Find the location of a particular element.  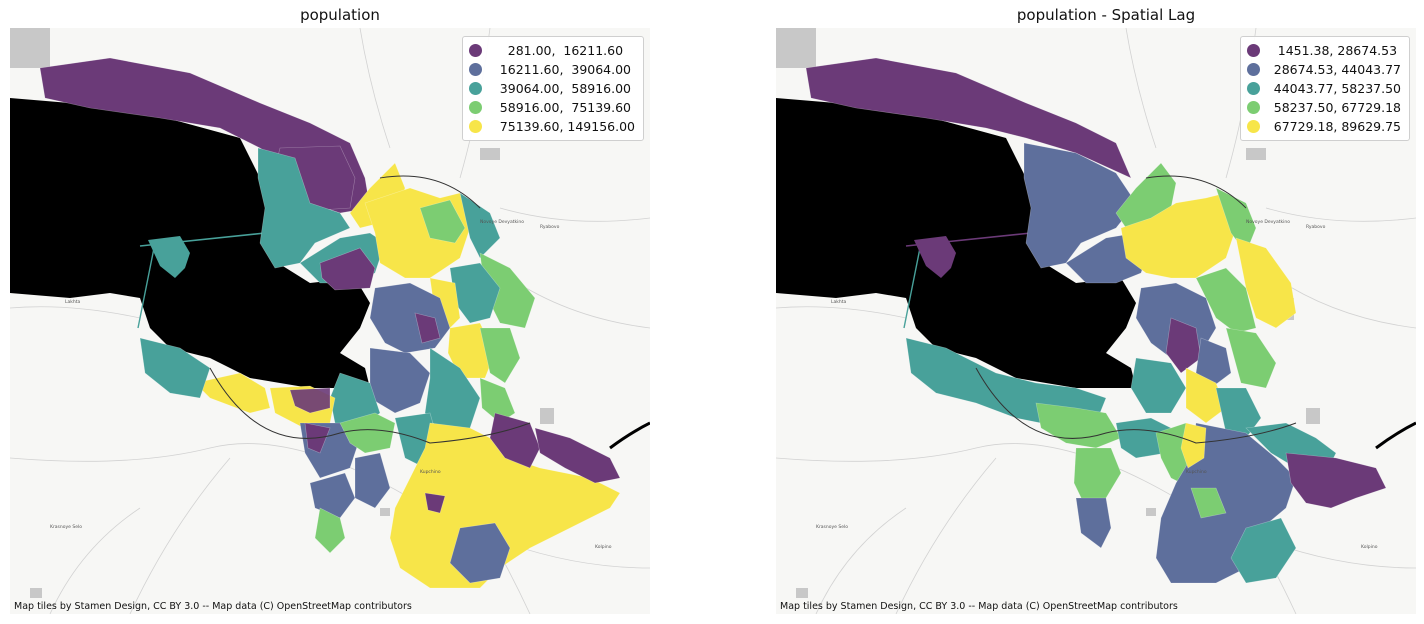

legend-item: 75139.60, 149156.00 is located at coordinates (551, 126).